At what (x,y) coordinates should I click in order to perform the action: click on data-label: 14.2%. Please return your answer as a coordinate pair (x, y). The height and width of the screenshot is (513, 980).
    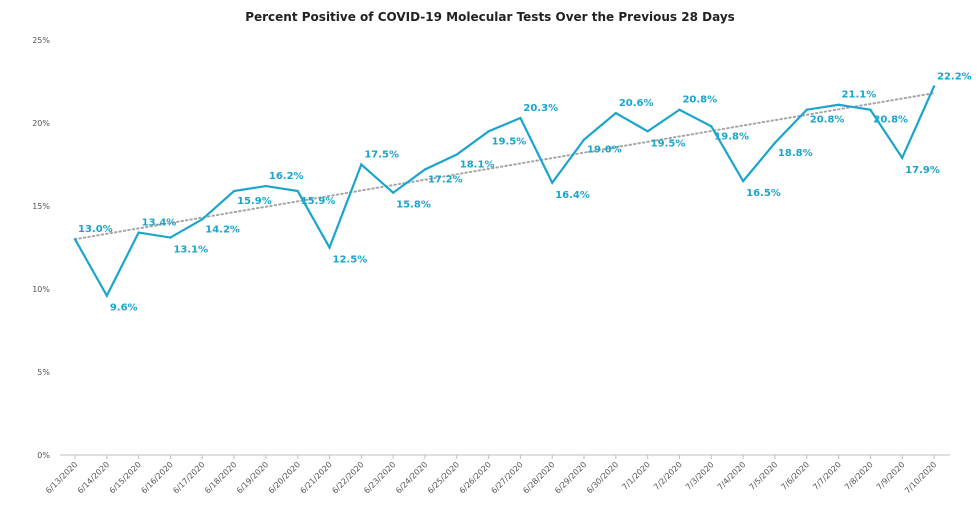
    Looking at the image, I should click on (222, 229).